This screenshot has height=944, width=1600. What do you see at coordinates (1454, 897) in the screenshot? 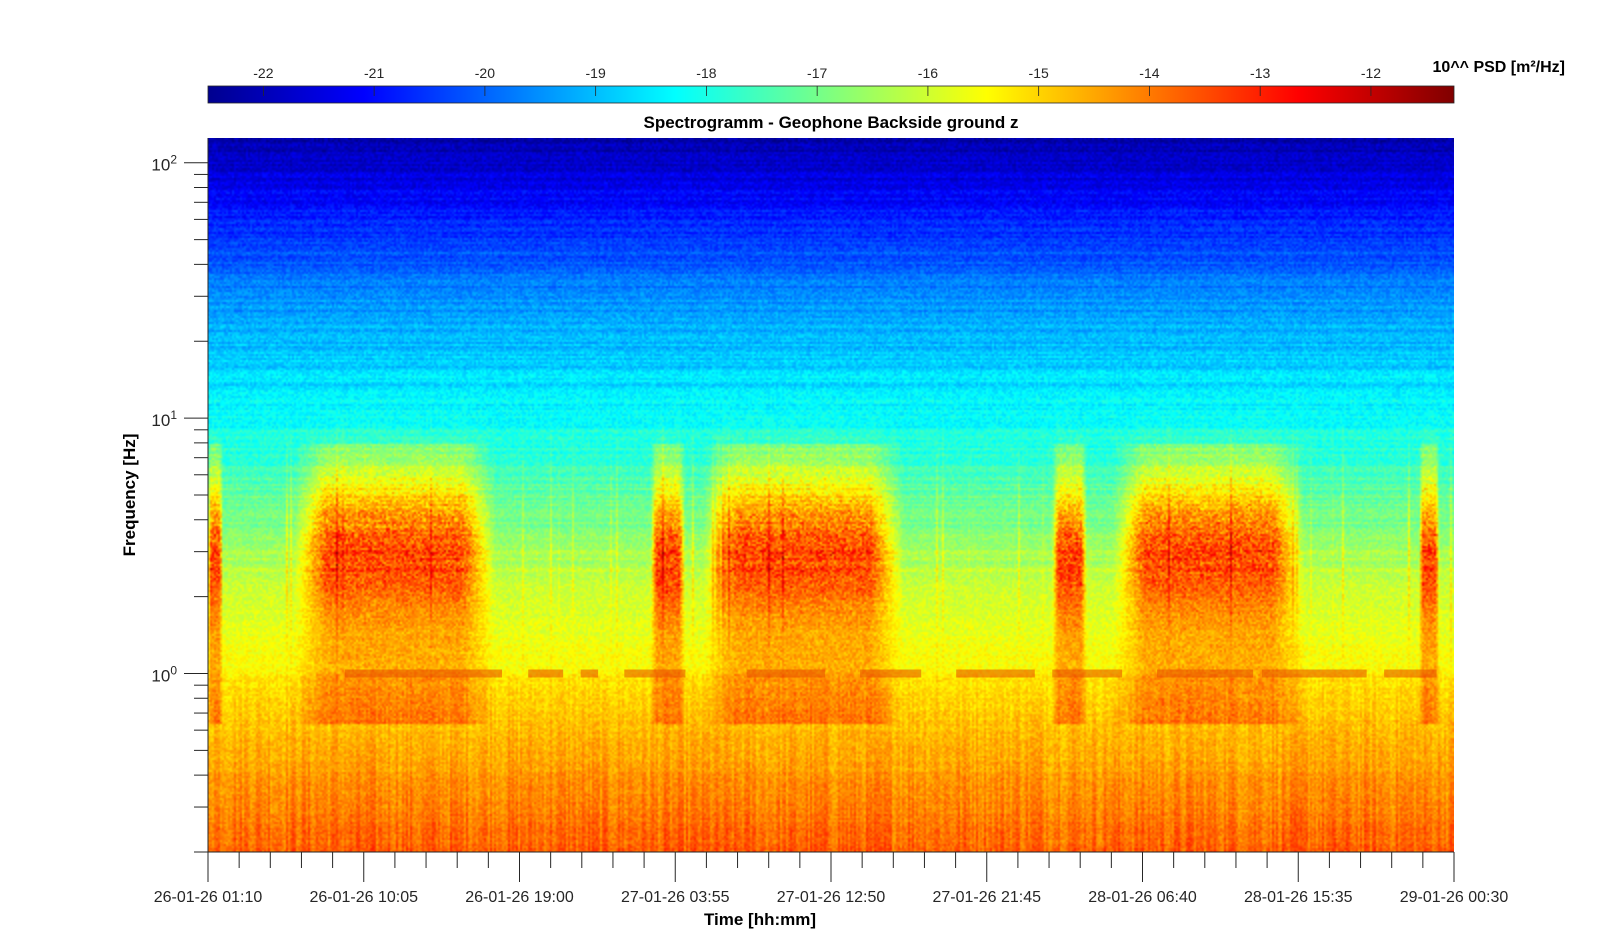
I see `x-tick-label: 29-01-26 00:30` at bounding box center [1454, 897].